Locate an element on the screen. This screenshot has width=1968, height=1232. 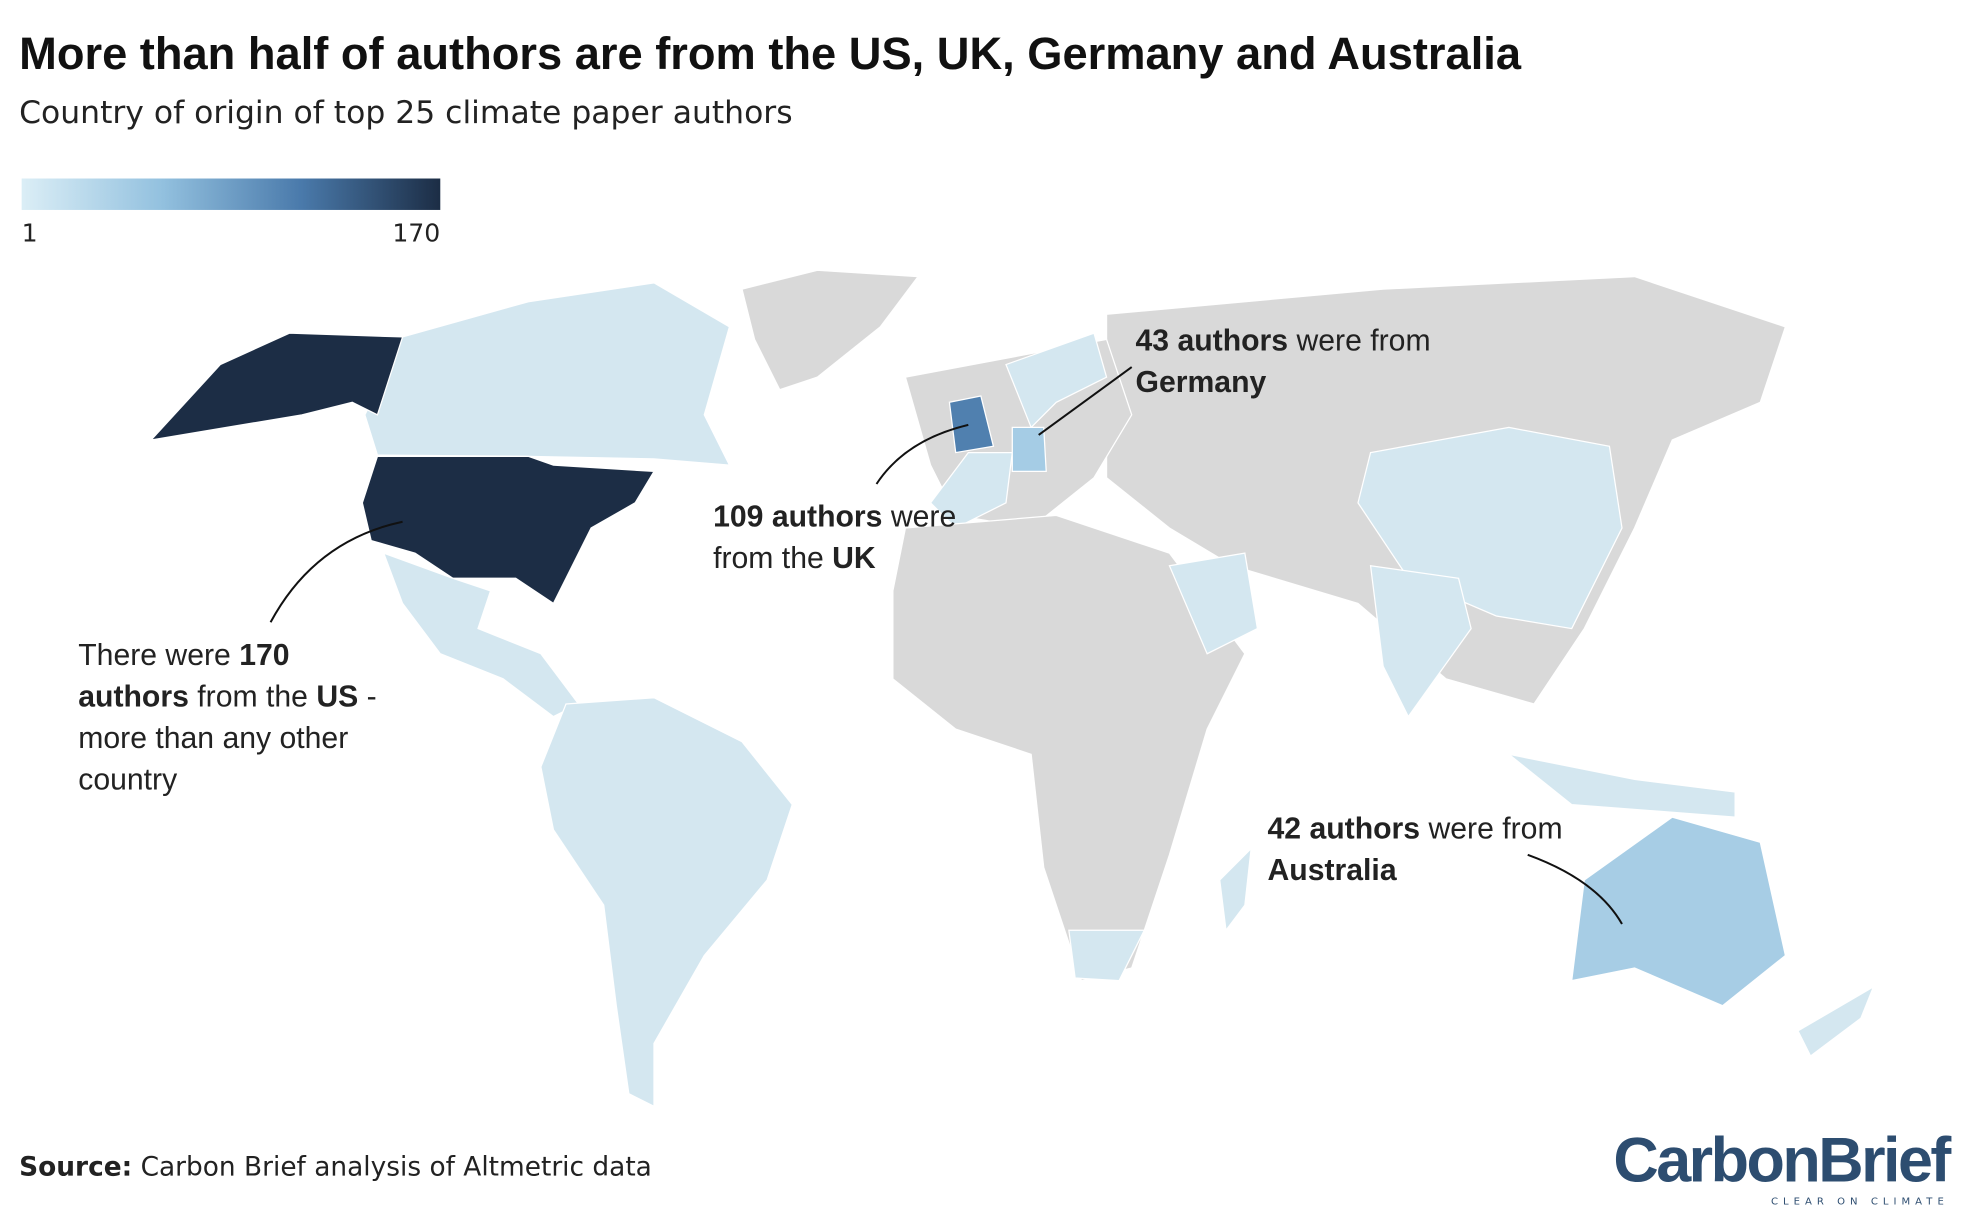
legend-gradient is located at coordinates (231, 194).